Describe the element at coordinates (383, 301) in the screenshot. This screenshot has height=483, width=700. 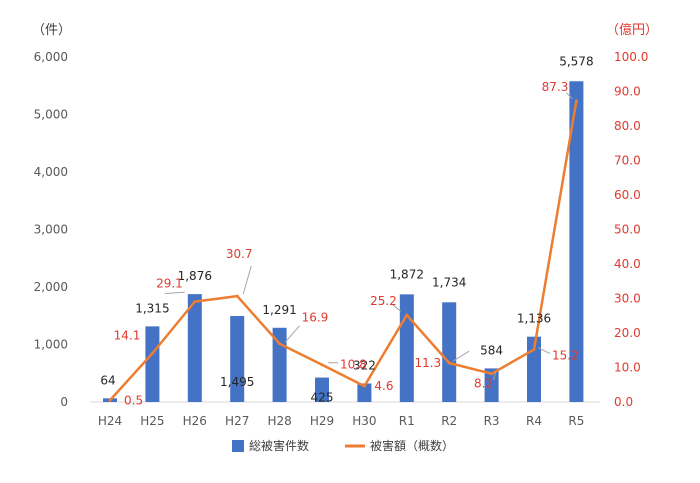
I see `line-value-label: 25.2` at that location.